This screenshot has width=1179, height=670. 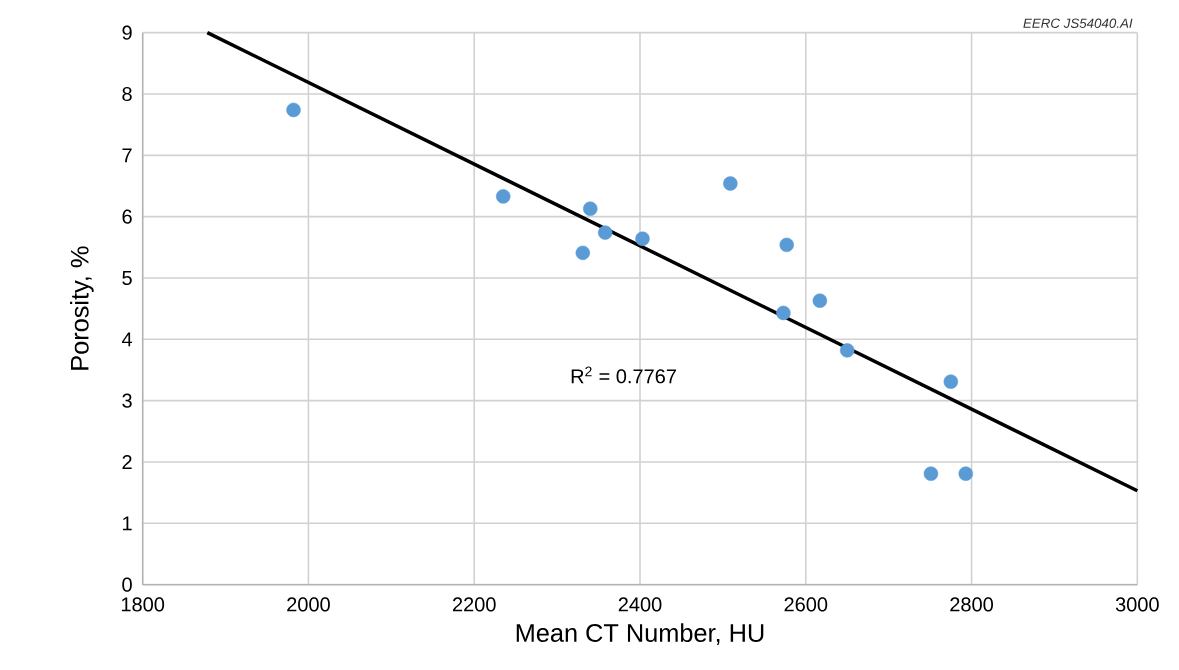 I want to click on y-tick-label: 6, so click(x=127, y=216).